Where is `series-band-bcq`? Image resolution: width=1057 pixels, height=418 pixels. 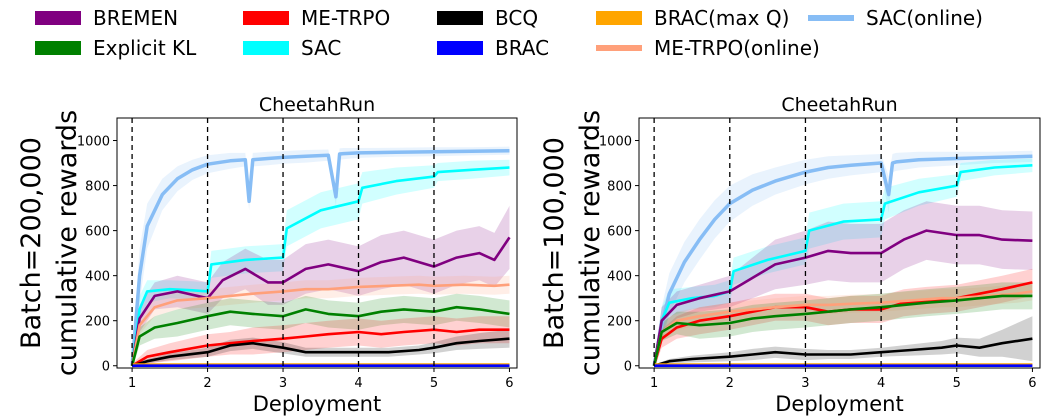 series-band-bcq is located at coordinates (321, 348).